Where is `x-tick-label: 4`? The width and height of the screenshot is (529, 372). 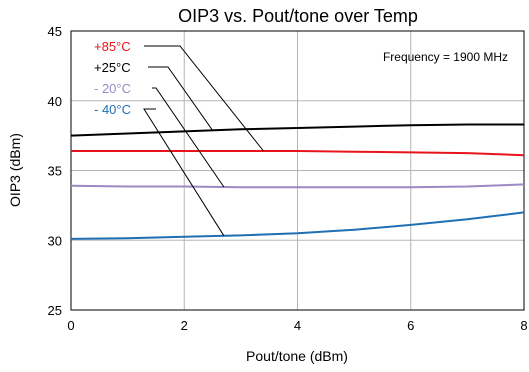
x-tick-label: 4 is located at coordinates (297, 325).